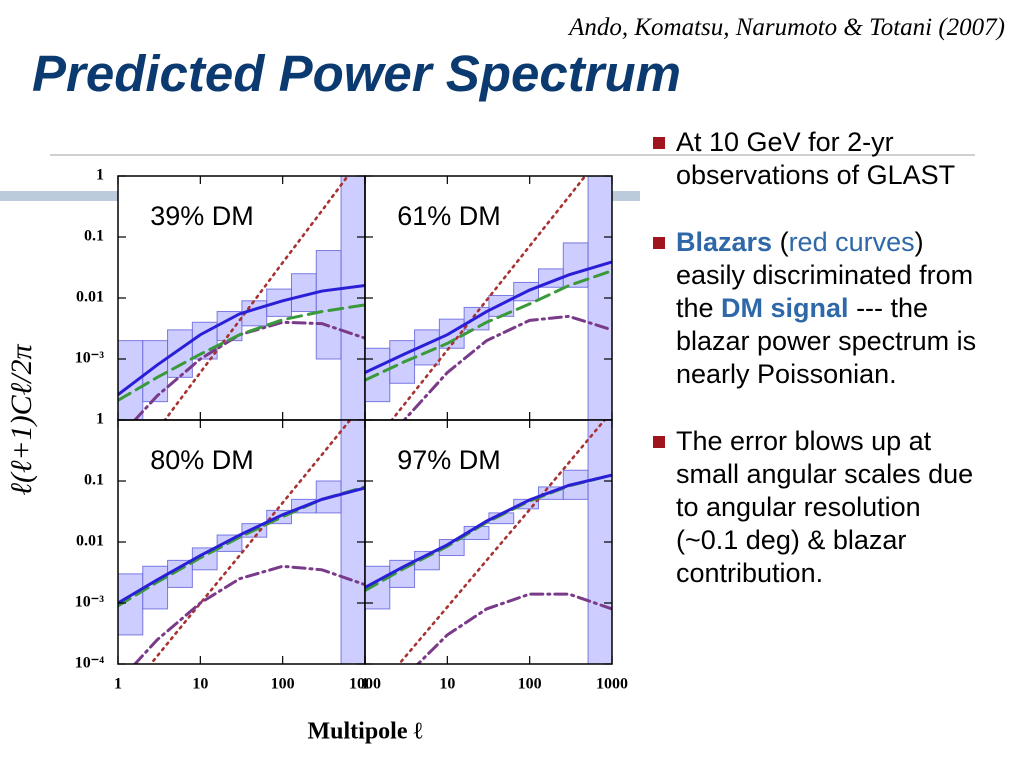 Image resolution: width=1024 pixels, height=768 pixels. I want to click on slide-title: Predicted Power Spectrum, so click(357, 73).